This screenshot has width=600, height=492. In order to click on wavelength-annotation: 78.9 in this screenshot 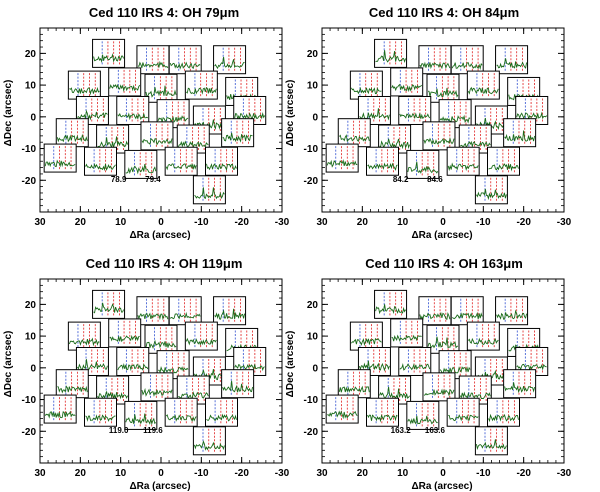, I will do `click(119, 179)`.